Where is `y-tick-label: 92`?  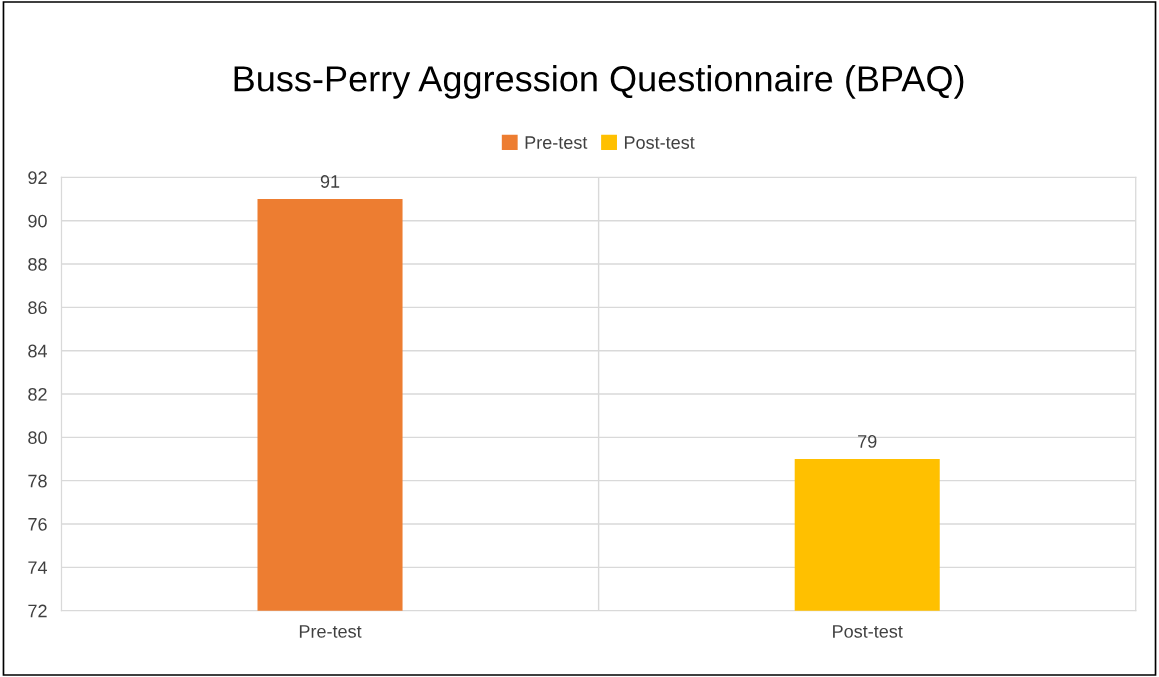 y-tick-label: 92 is located at coordinates (37, 178).